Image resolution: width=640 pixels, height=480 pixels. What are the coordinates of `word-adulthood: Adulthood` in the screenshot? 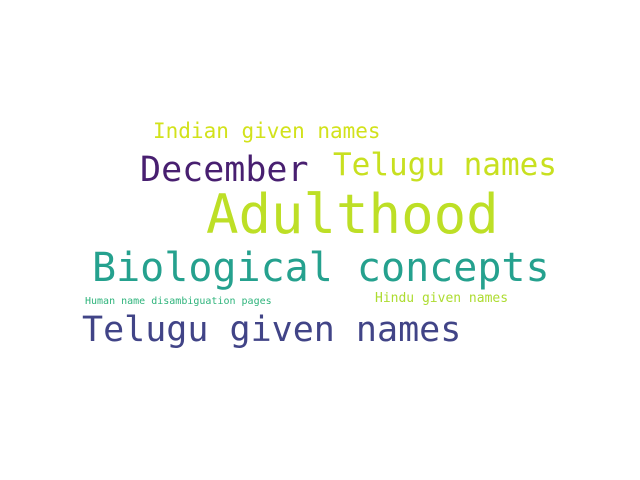 It's located at (352, 214).